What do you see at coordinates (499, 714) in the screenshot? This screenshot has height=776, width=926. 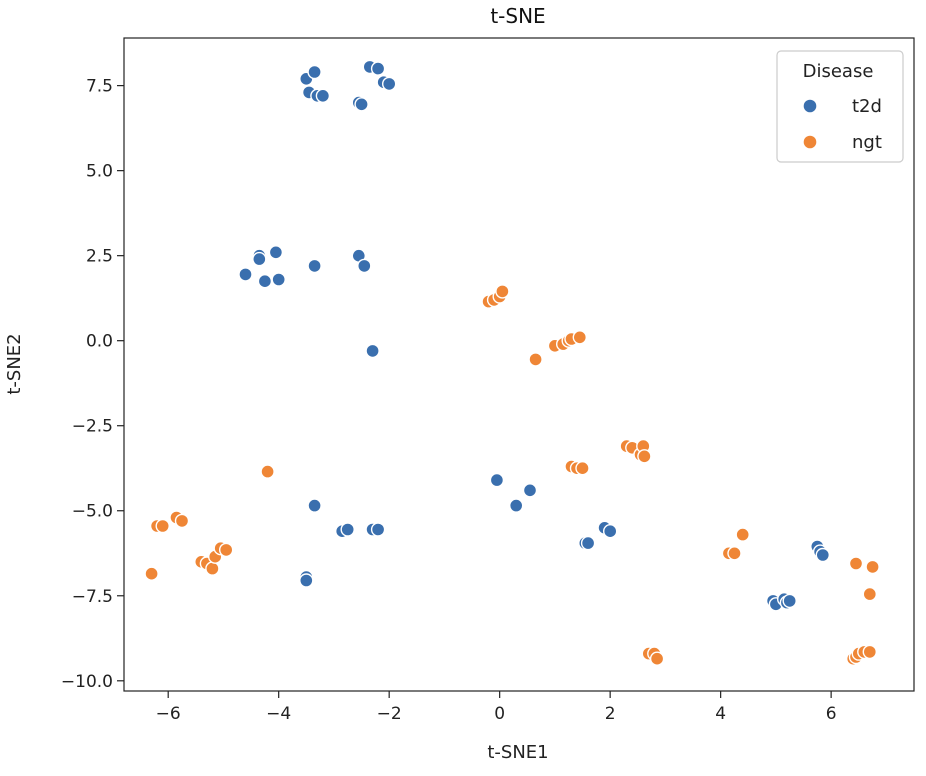 I see `x-tick-label: 0` at bounding box center [499, 714].